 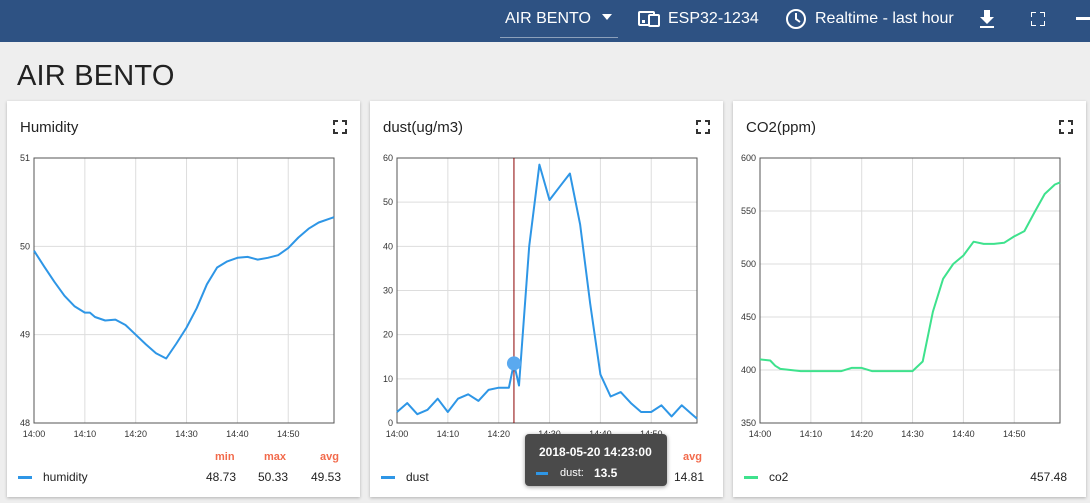 What do you see at coordinates (548, 18) in the screenshot?
I see `dashboard-select-value: AIR BENTO` at bounding box center [548, 18].